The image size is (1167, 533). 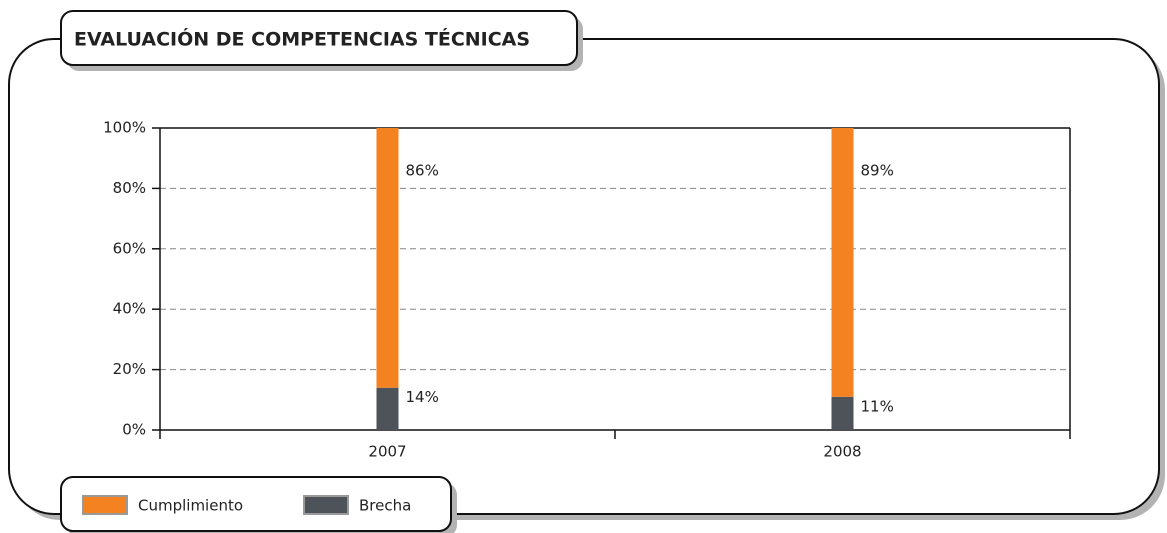 What do you see at coordinates (422, 171) in the screenshot?
I see `data-label: 86%` at bounding box center [422, 171].